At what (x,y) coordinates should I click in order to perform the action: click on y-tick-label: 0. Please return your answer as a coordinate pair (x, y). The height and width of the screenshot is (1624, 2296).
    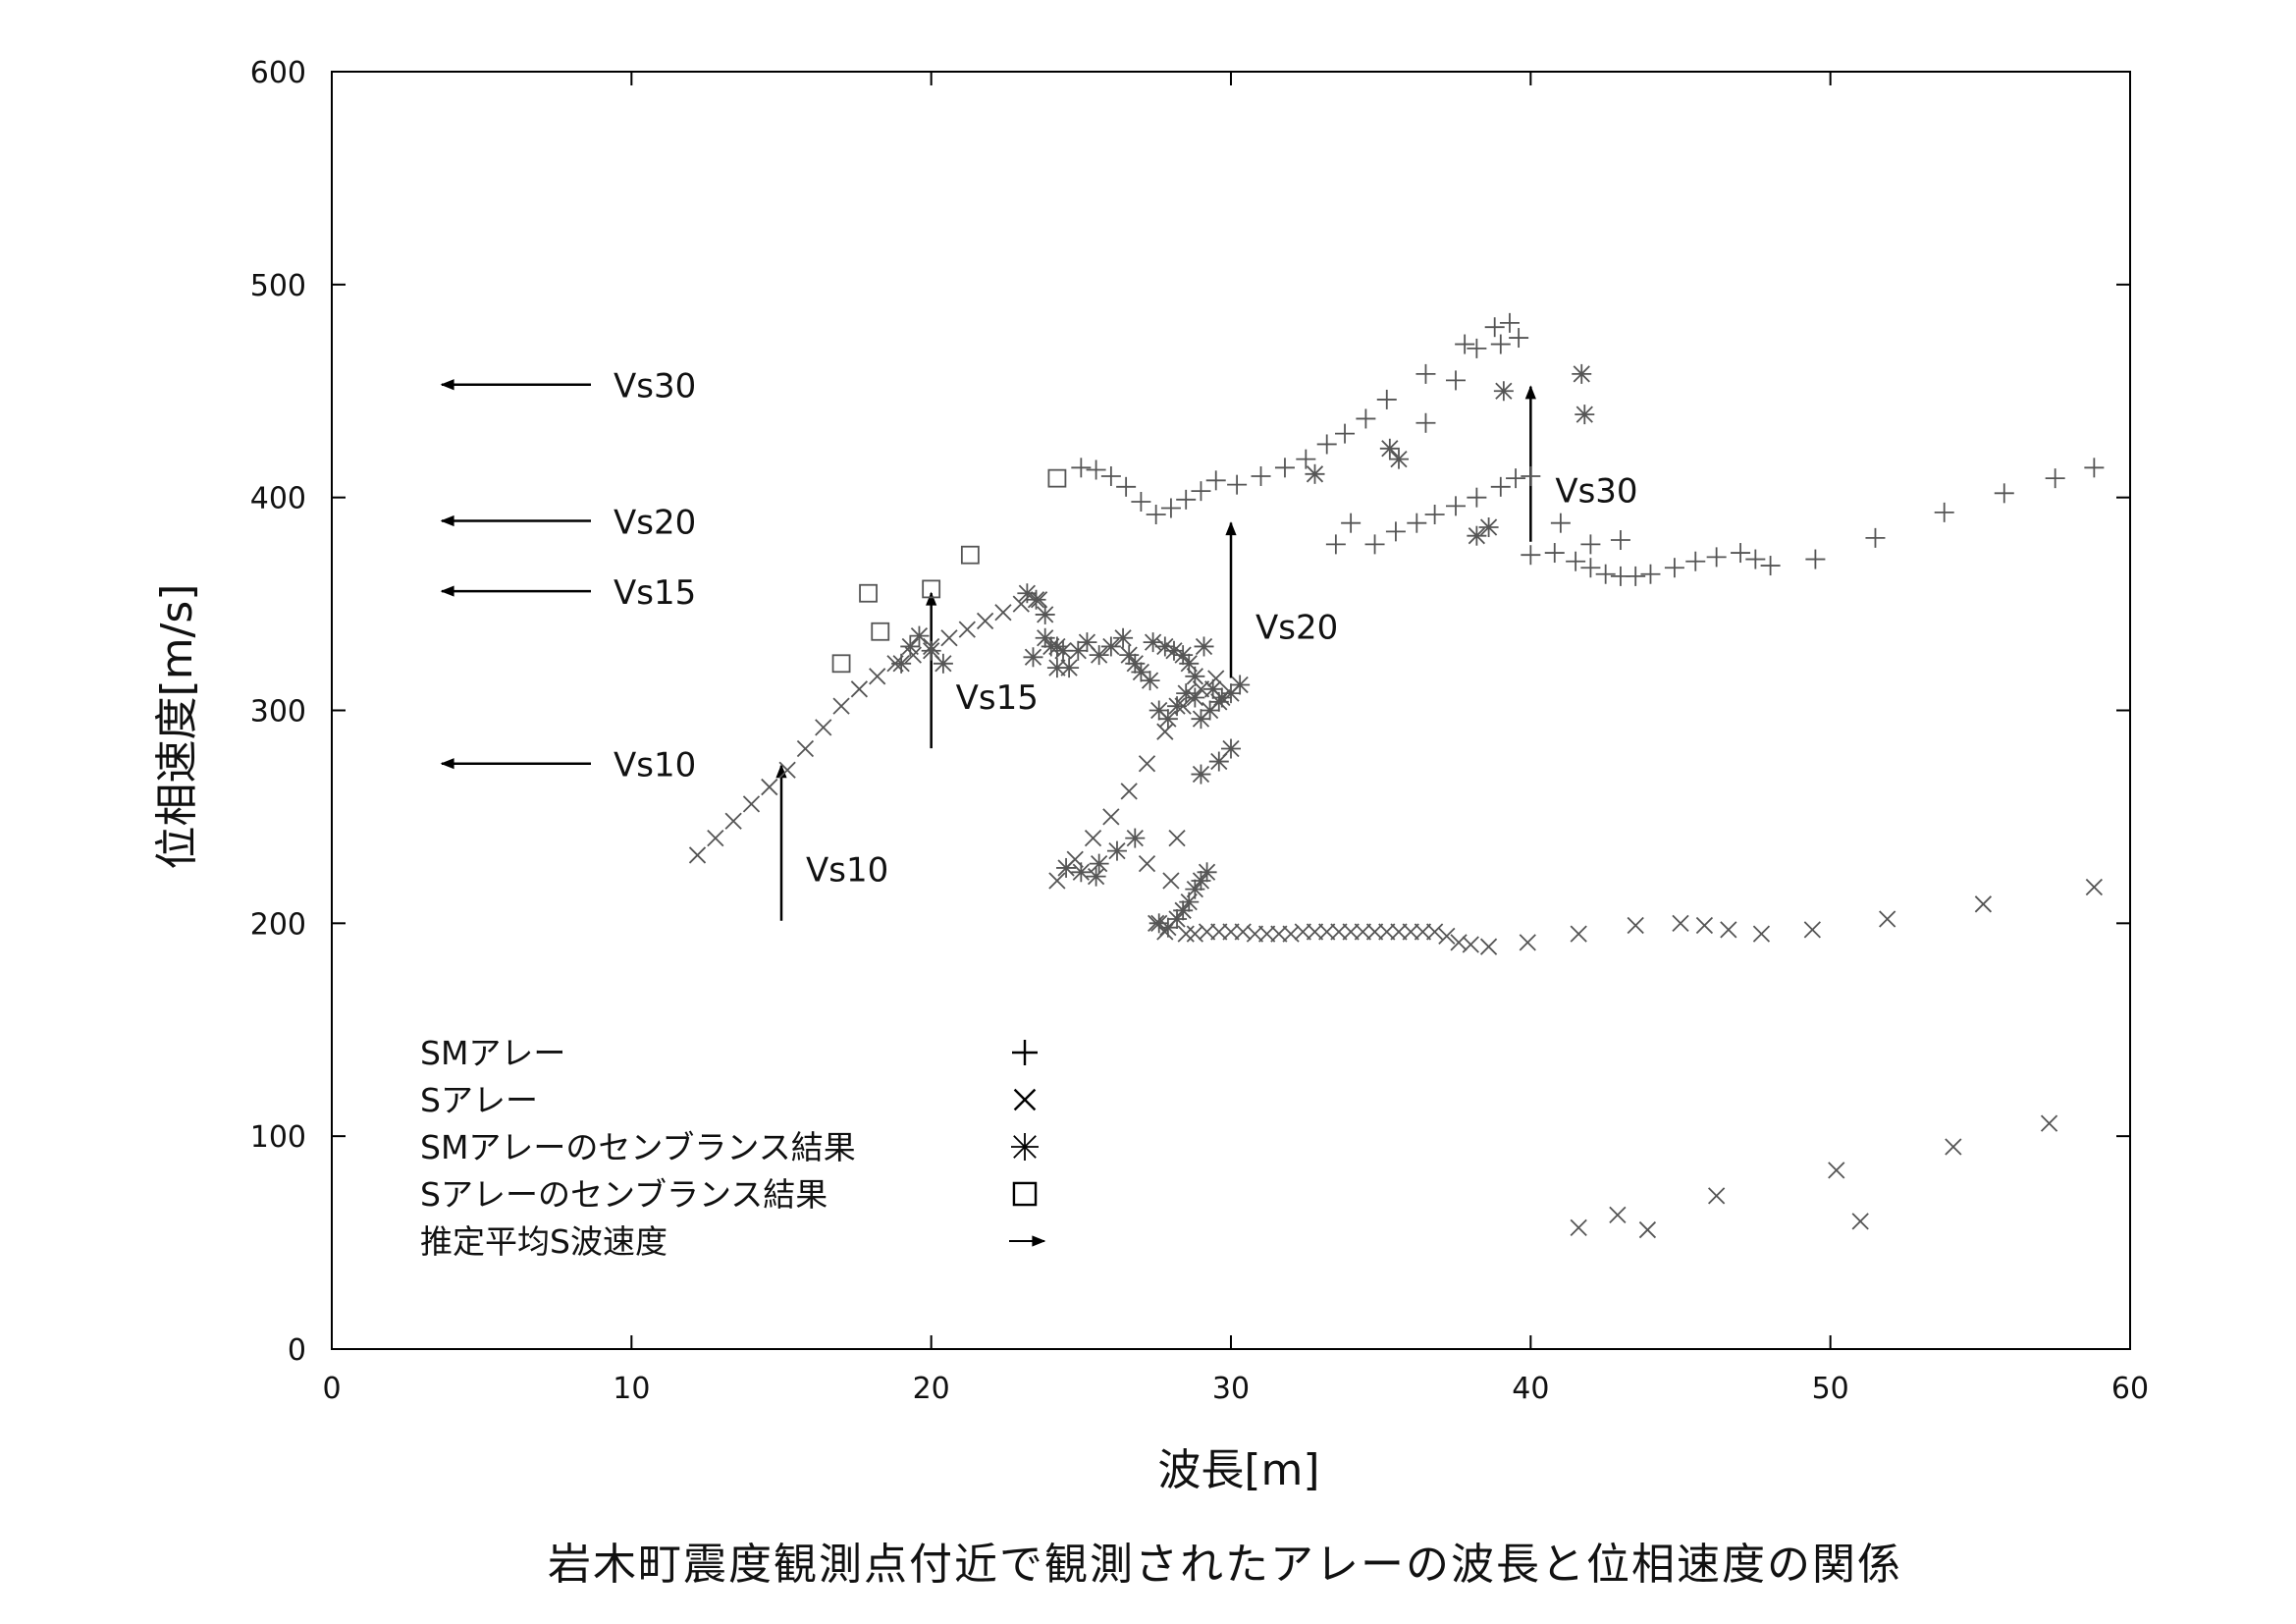
    Looking at the image, I should click on (297, 1350).